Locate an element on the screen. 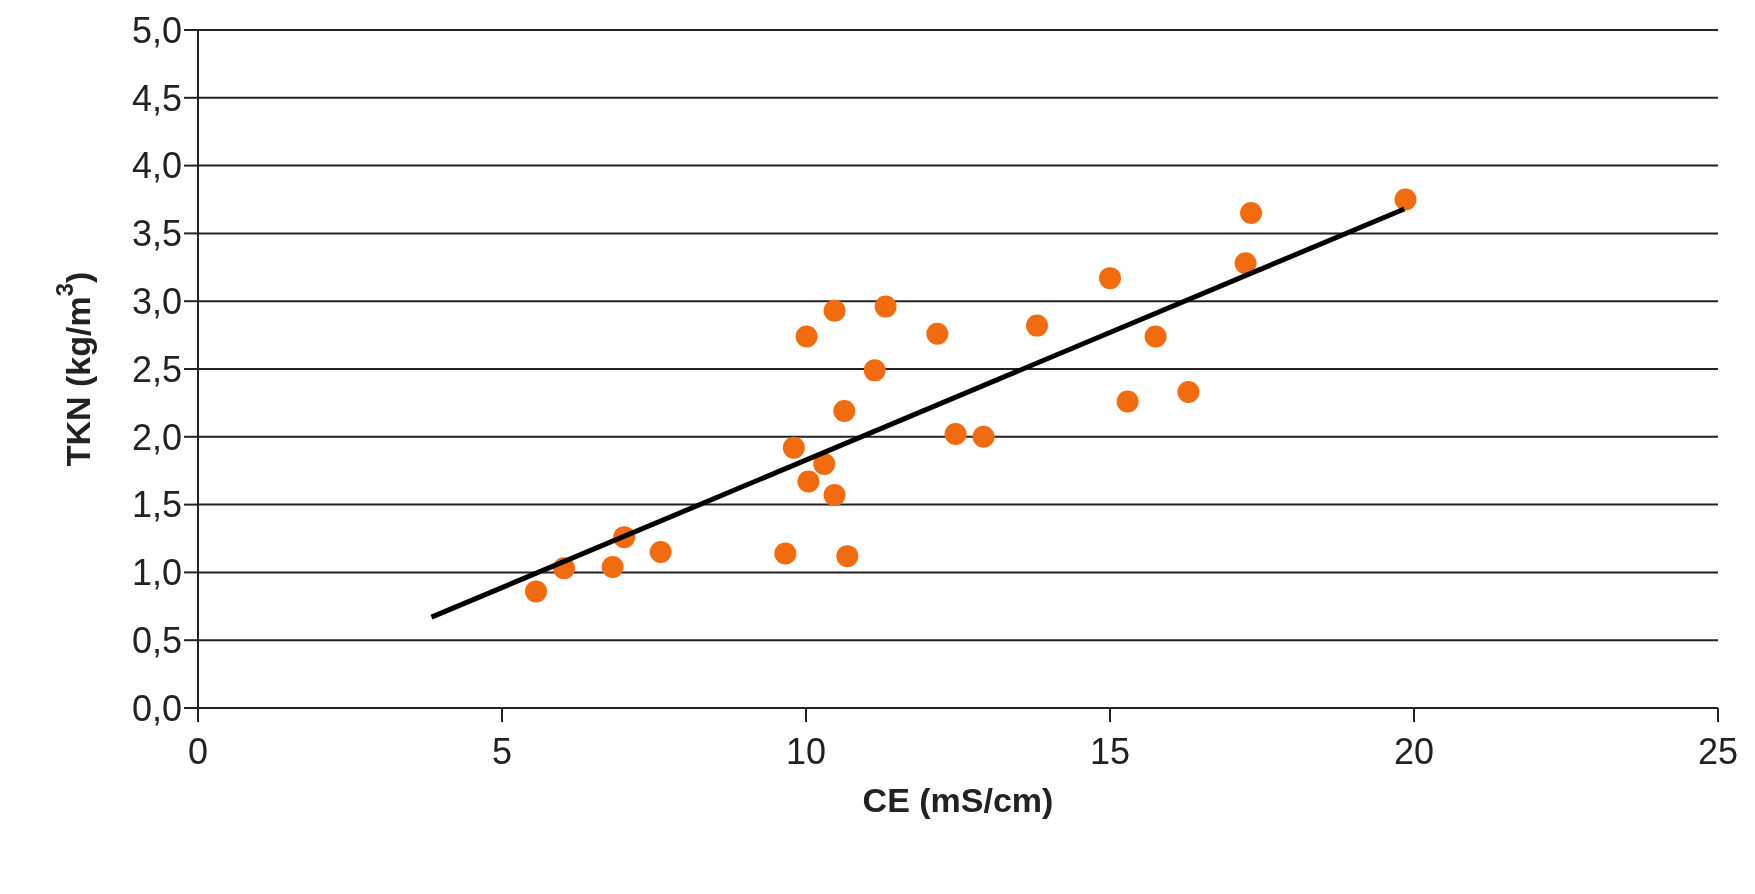 The width and height of the screenshot is (1755, 894). y-tick-label: 1,0 is located at coordinates (156, 573).